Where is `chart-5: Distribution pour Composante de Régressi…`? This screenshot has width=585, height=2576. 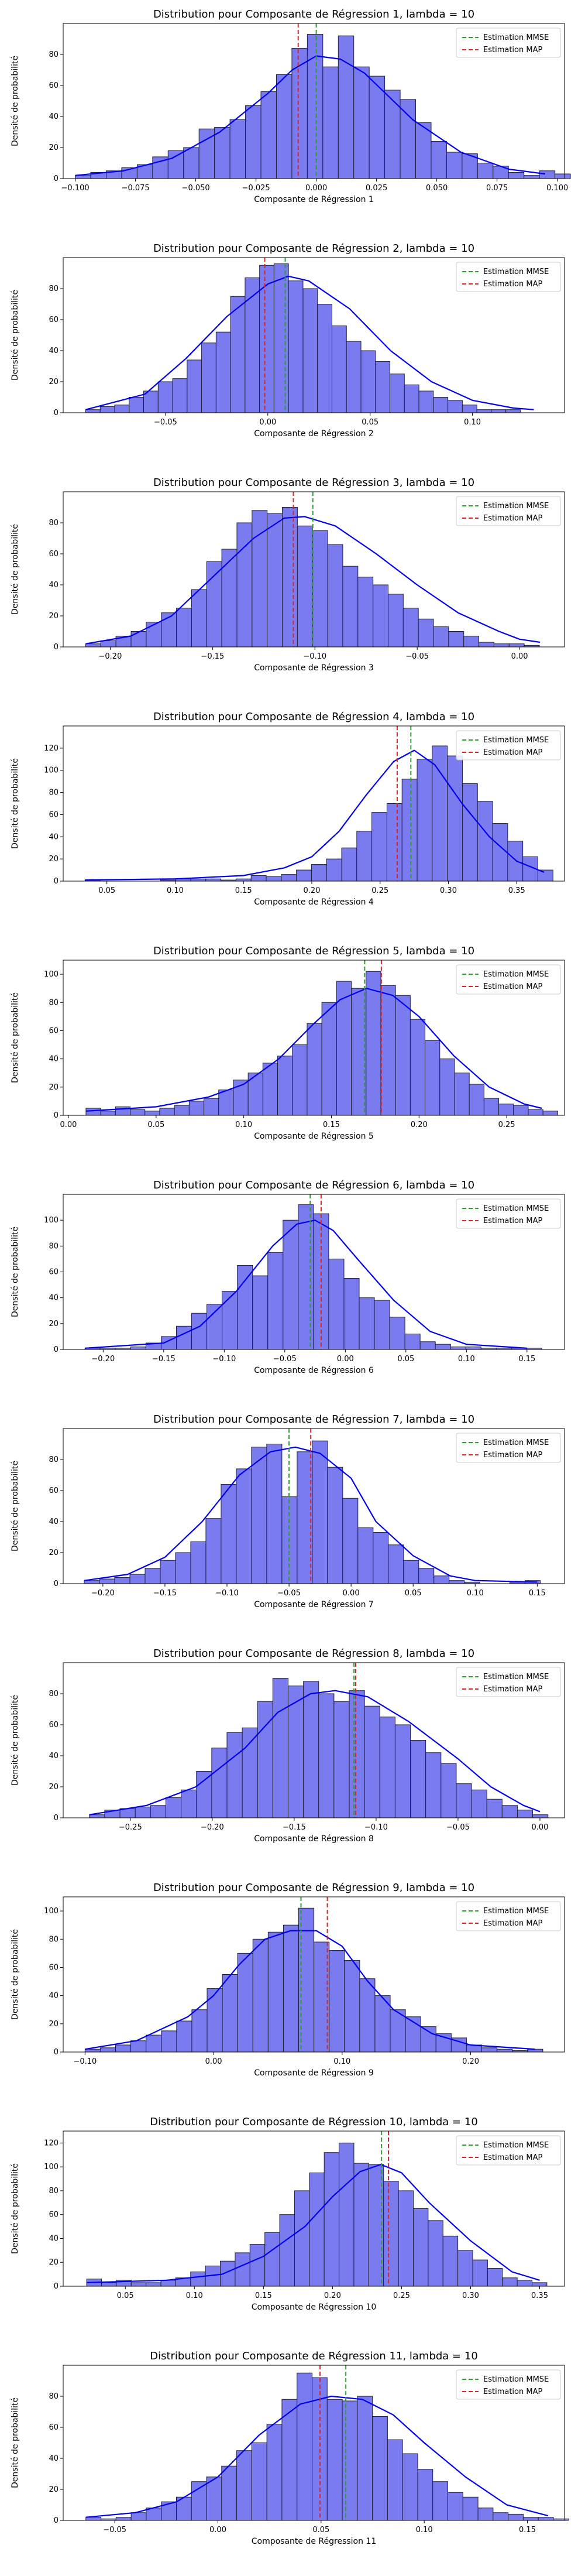
chart-5: Distribution pour Composante de Régressi… is located at coordinates (288, 1043).